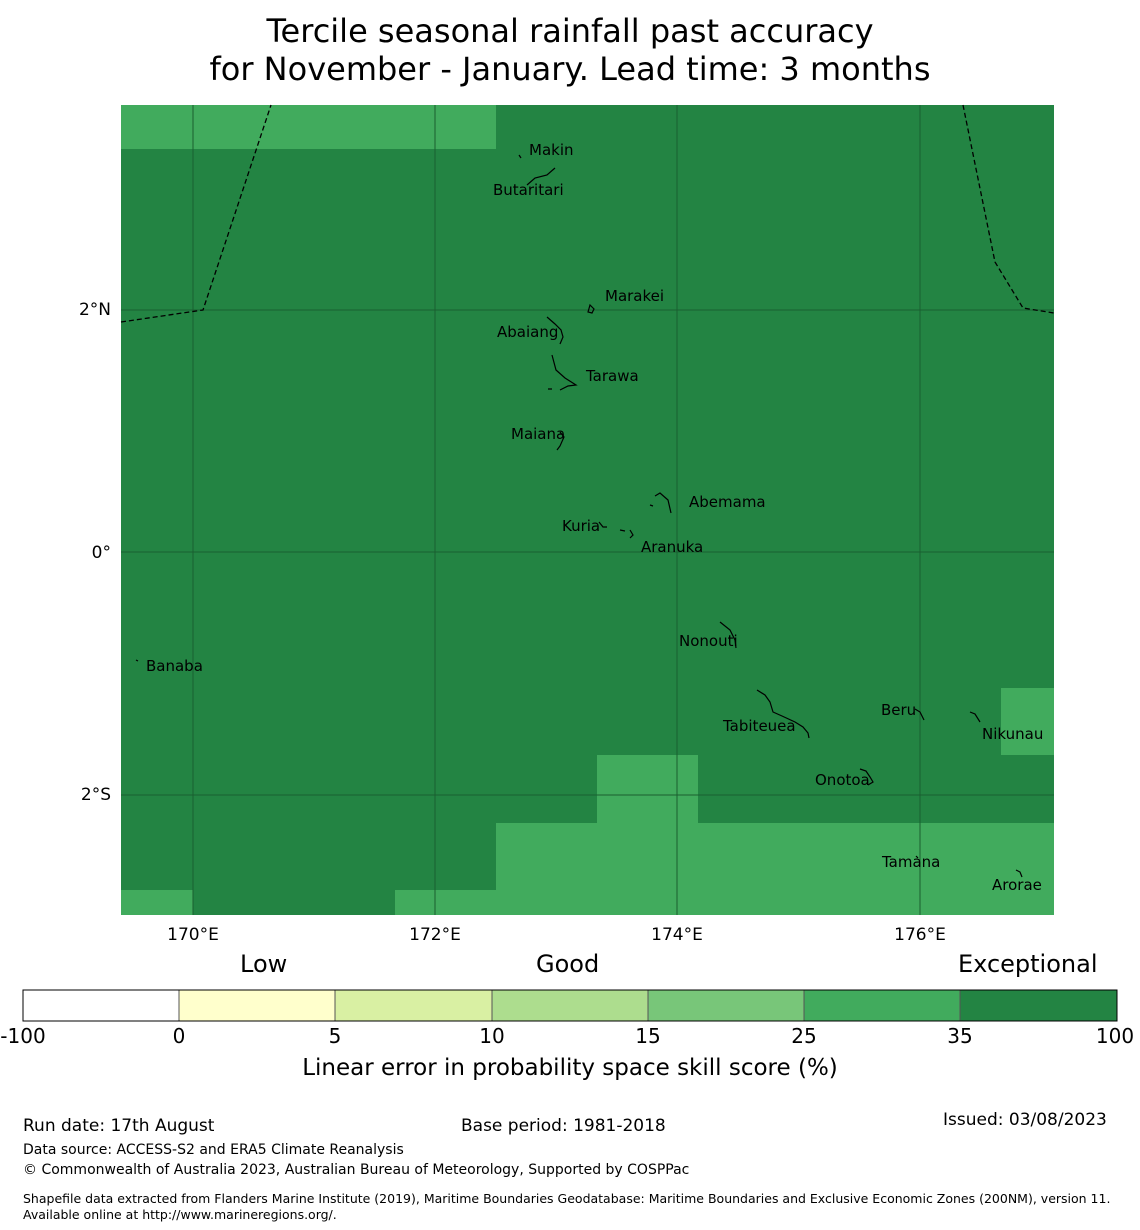  What do you see at coordinates (264, 964) in the screenshot?
I see `colorbar-category-low: Low` at bounding box center [264, 964].